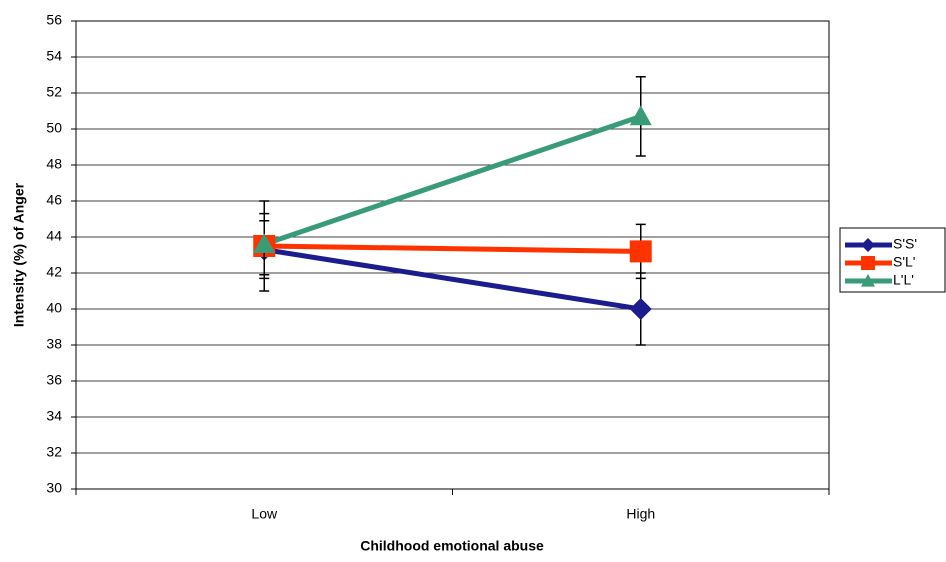  Describe the element at coordinates (54, 488) in the screenshot. I see `y-tick-label: 30` at that location.